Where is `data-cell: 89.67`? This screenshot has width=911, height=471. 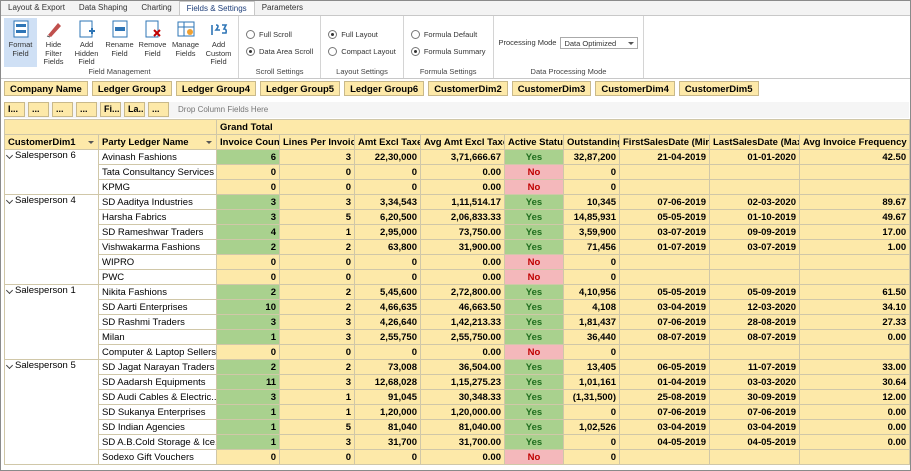
data-cell: 89.67 is located at coordinates (854, 202).